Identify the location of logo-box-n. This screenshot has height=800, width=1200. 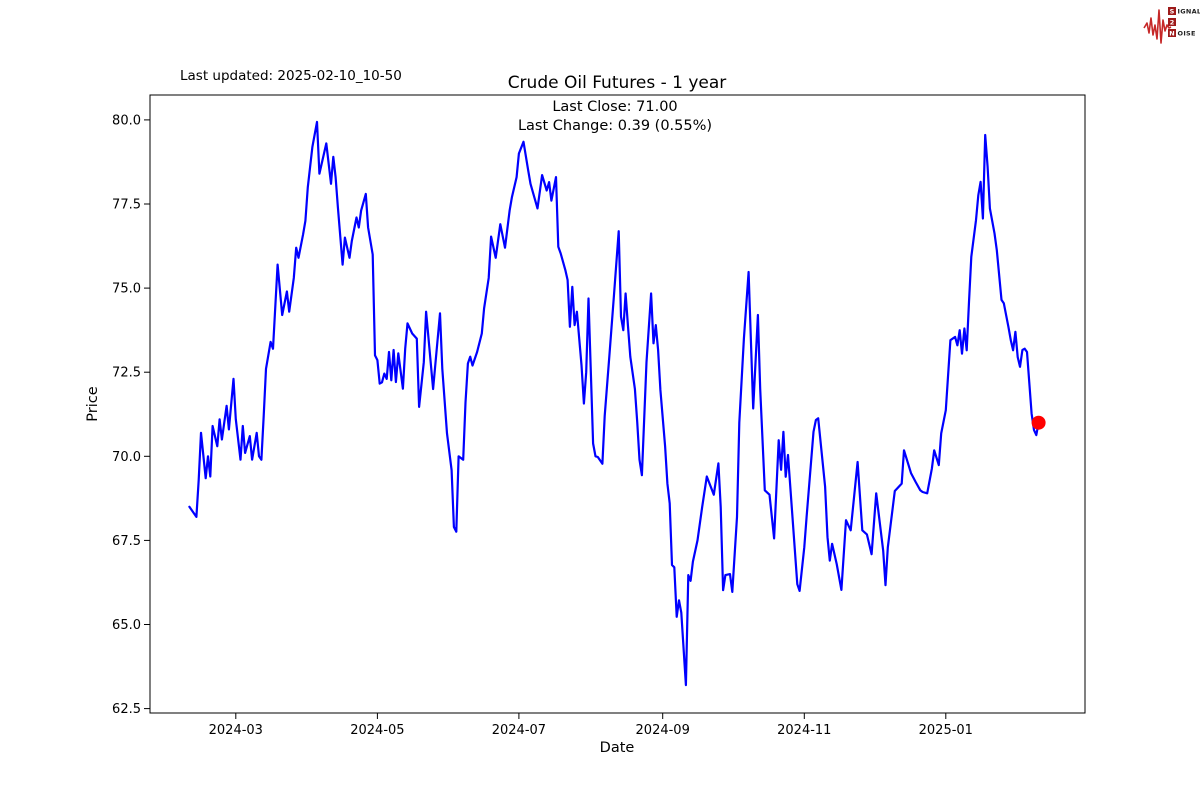
(1172, 33).